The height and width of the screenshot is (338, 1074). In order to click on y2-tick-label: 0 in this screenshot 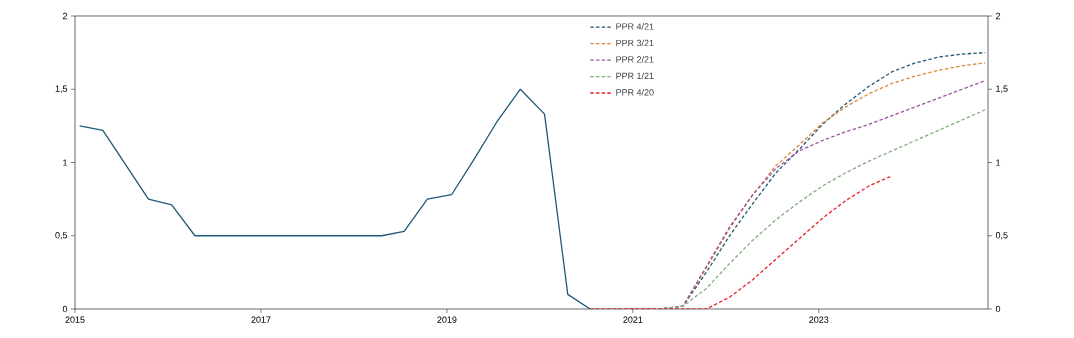, I will do `click(998, 309)`.